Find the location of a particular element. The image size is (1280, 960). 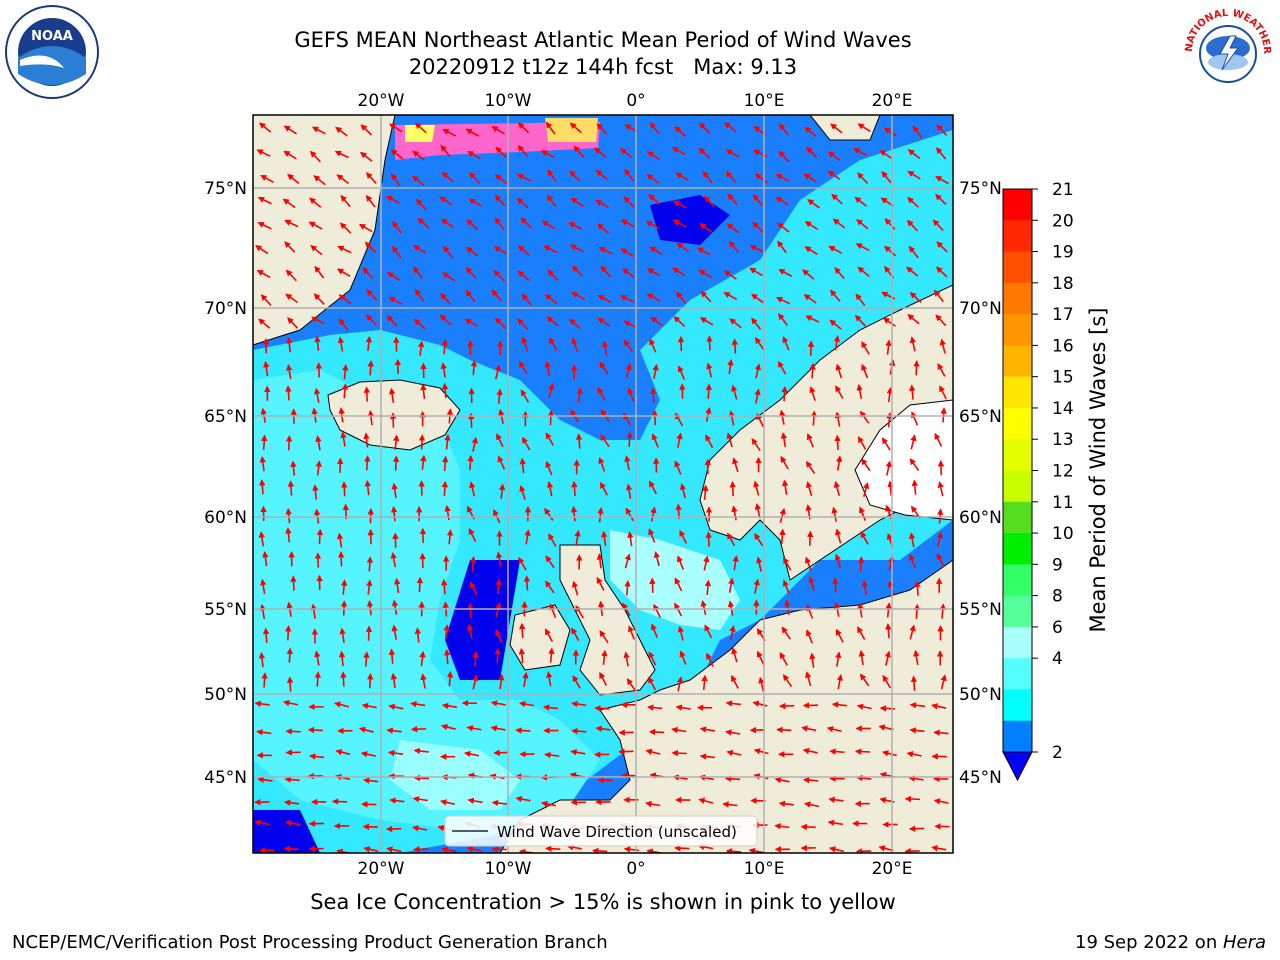

map-legend: Wind Wave Direction (unscaled) is located at coordinates (601, 831).